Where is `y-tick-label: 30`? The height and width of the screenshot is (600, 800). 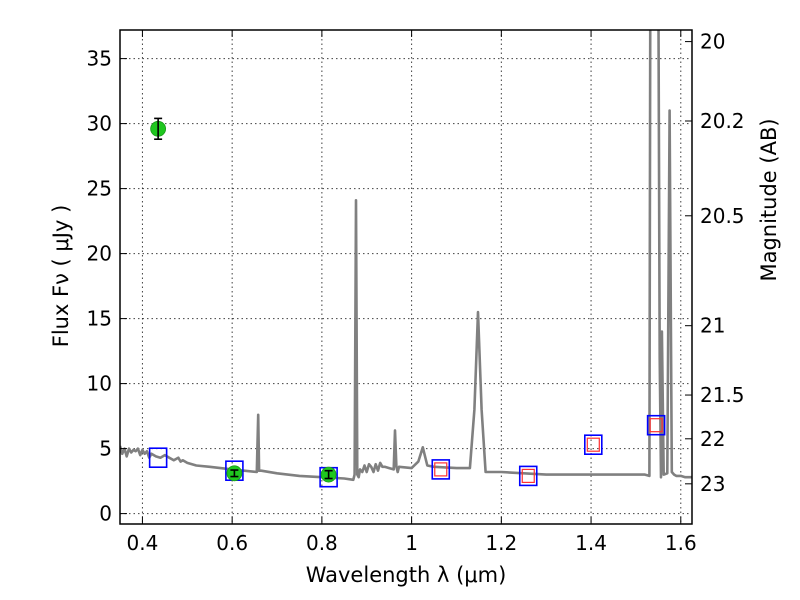
y-tick-label: 30 is located at coordinates (99, 124).